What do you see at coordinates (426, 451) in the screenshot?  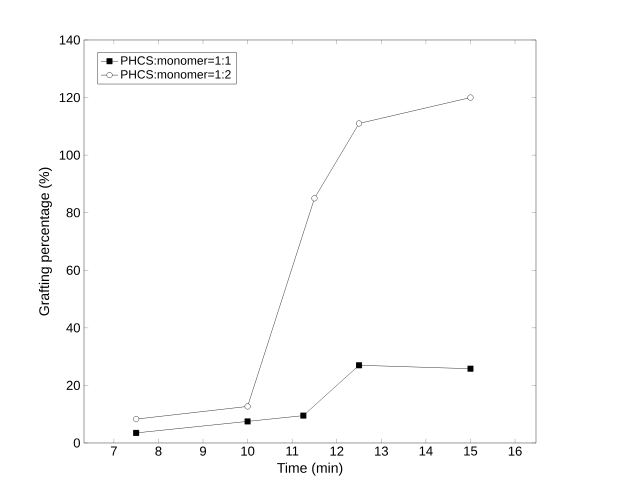 I see `x-tick-label: 14` at bounding box center [426, 451].